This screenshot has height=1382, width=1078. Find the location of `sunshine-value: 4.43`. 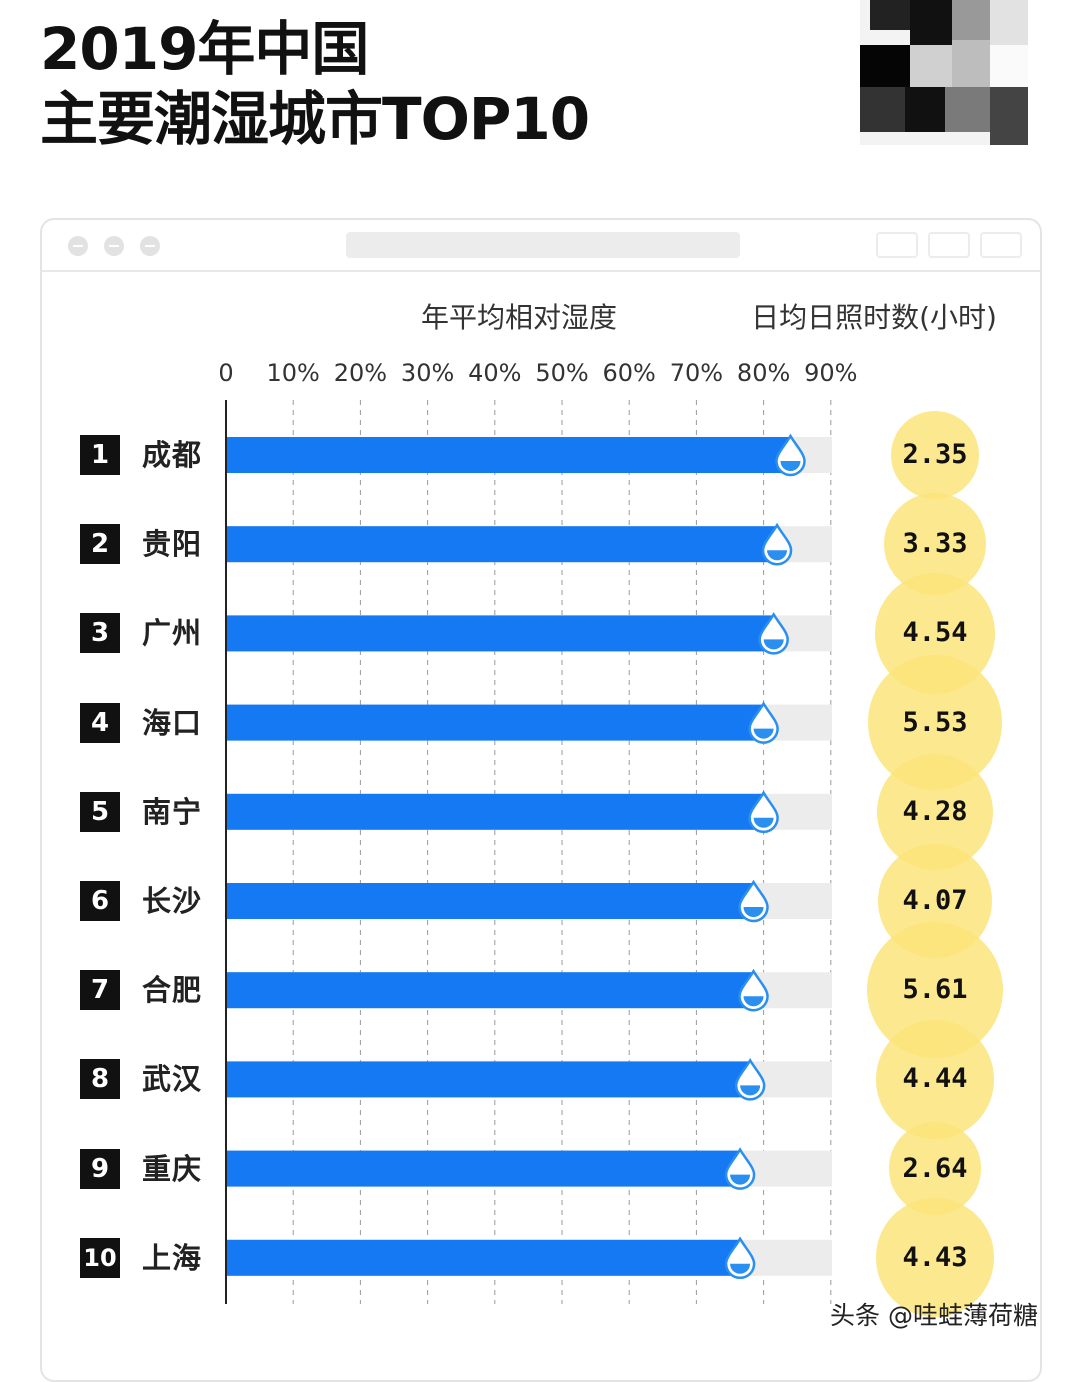

sunshine-value: 4.43 is located at coordinates (935, 1257).